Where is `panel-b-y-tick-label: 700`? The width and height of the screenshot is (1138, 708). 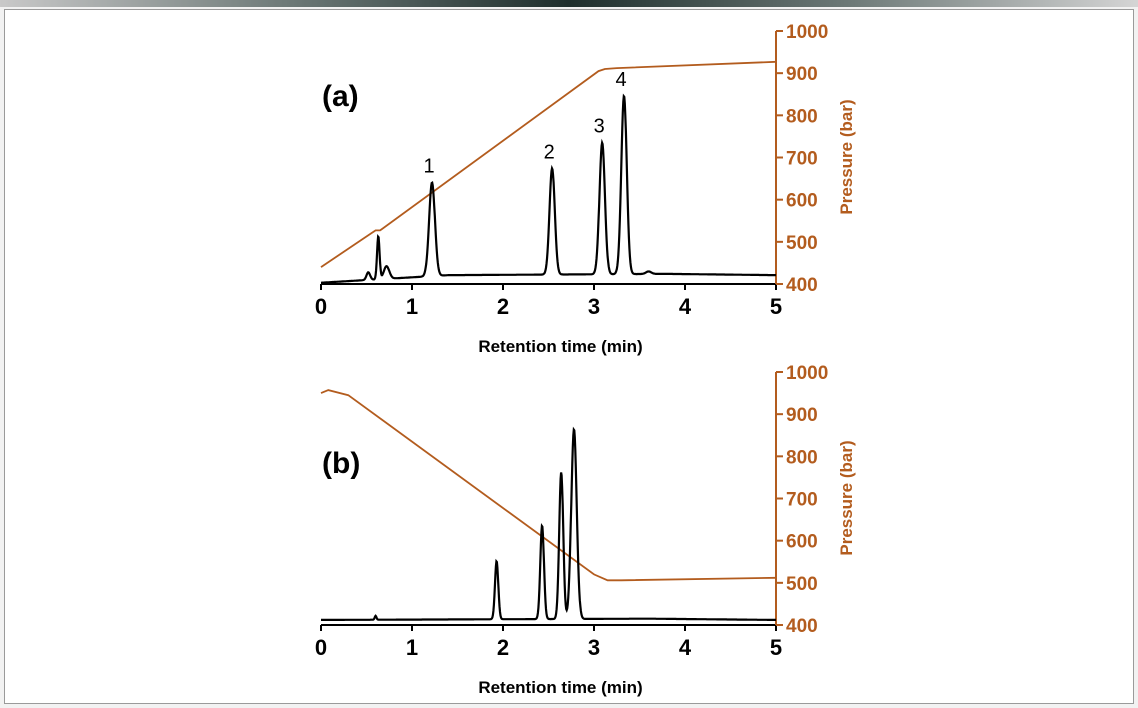
panel-b-y-tick-label: 700 is located at coordinates (802, 500).